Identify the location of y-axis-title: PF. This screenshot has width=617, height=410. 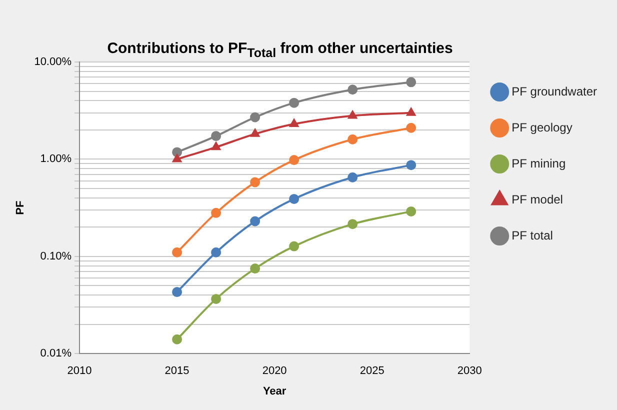
(20, 207).